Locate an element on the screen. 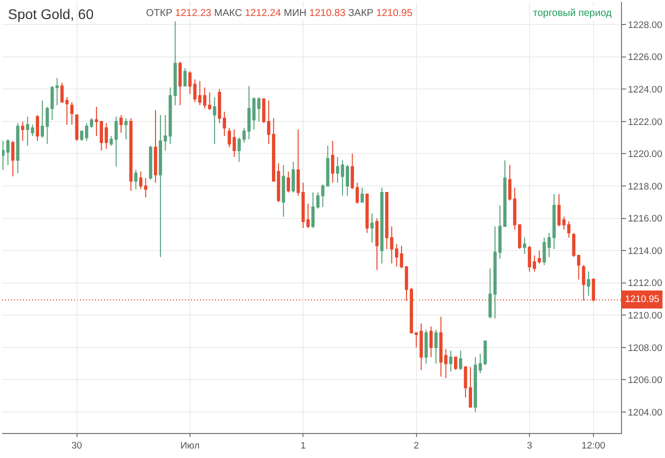 The height and width of the screenshot is (458, 665). chart-title: Spot Gold, 60 is located at coordinates (51, 14).